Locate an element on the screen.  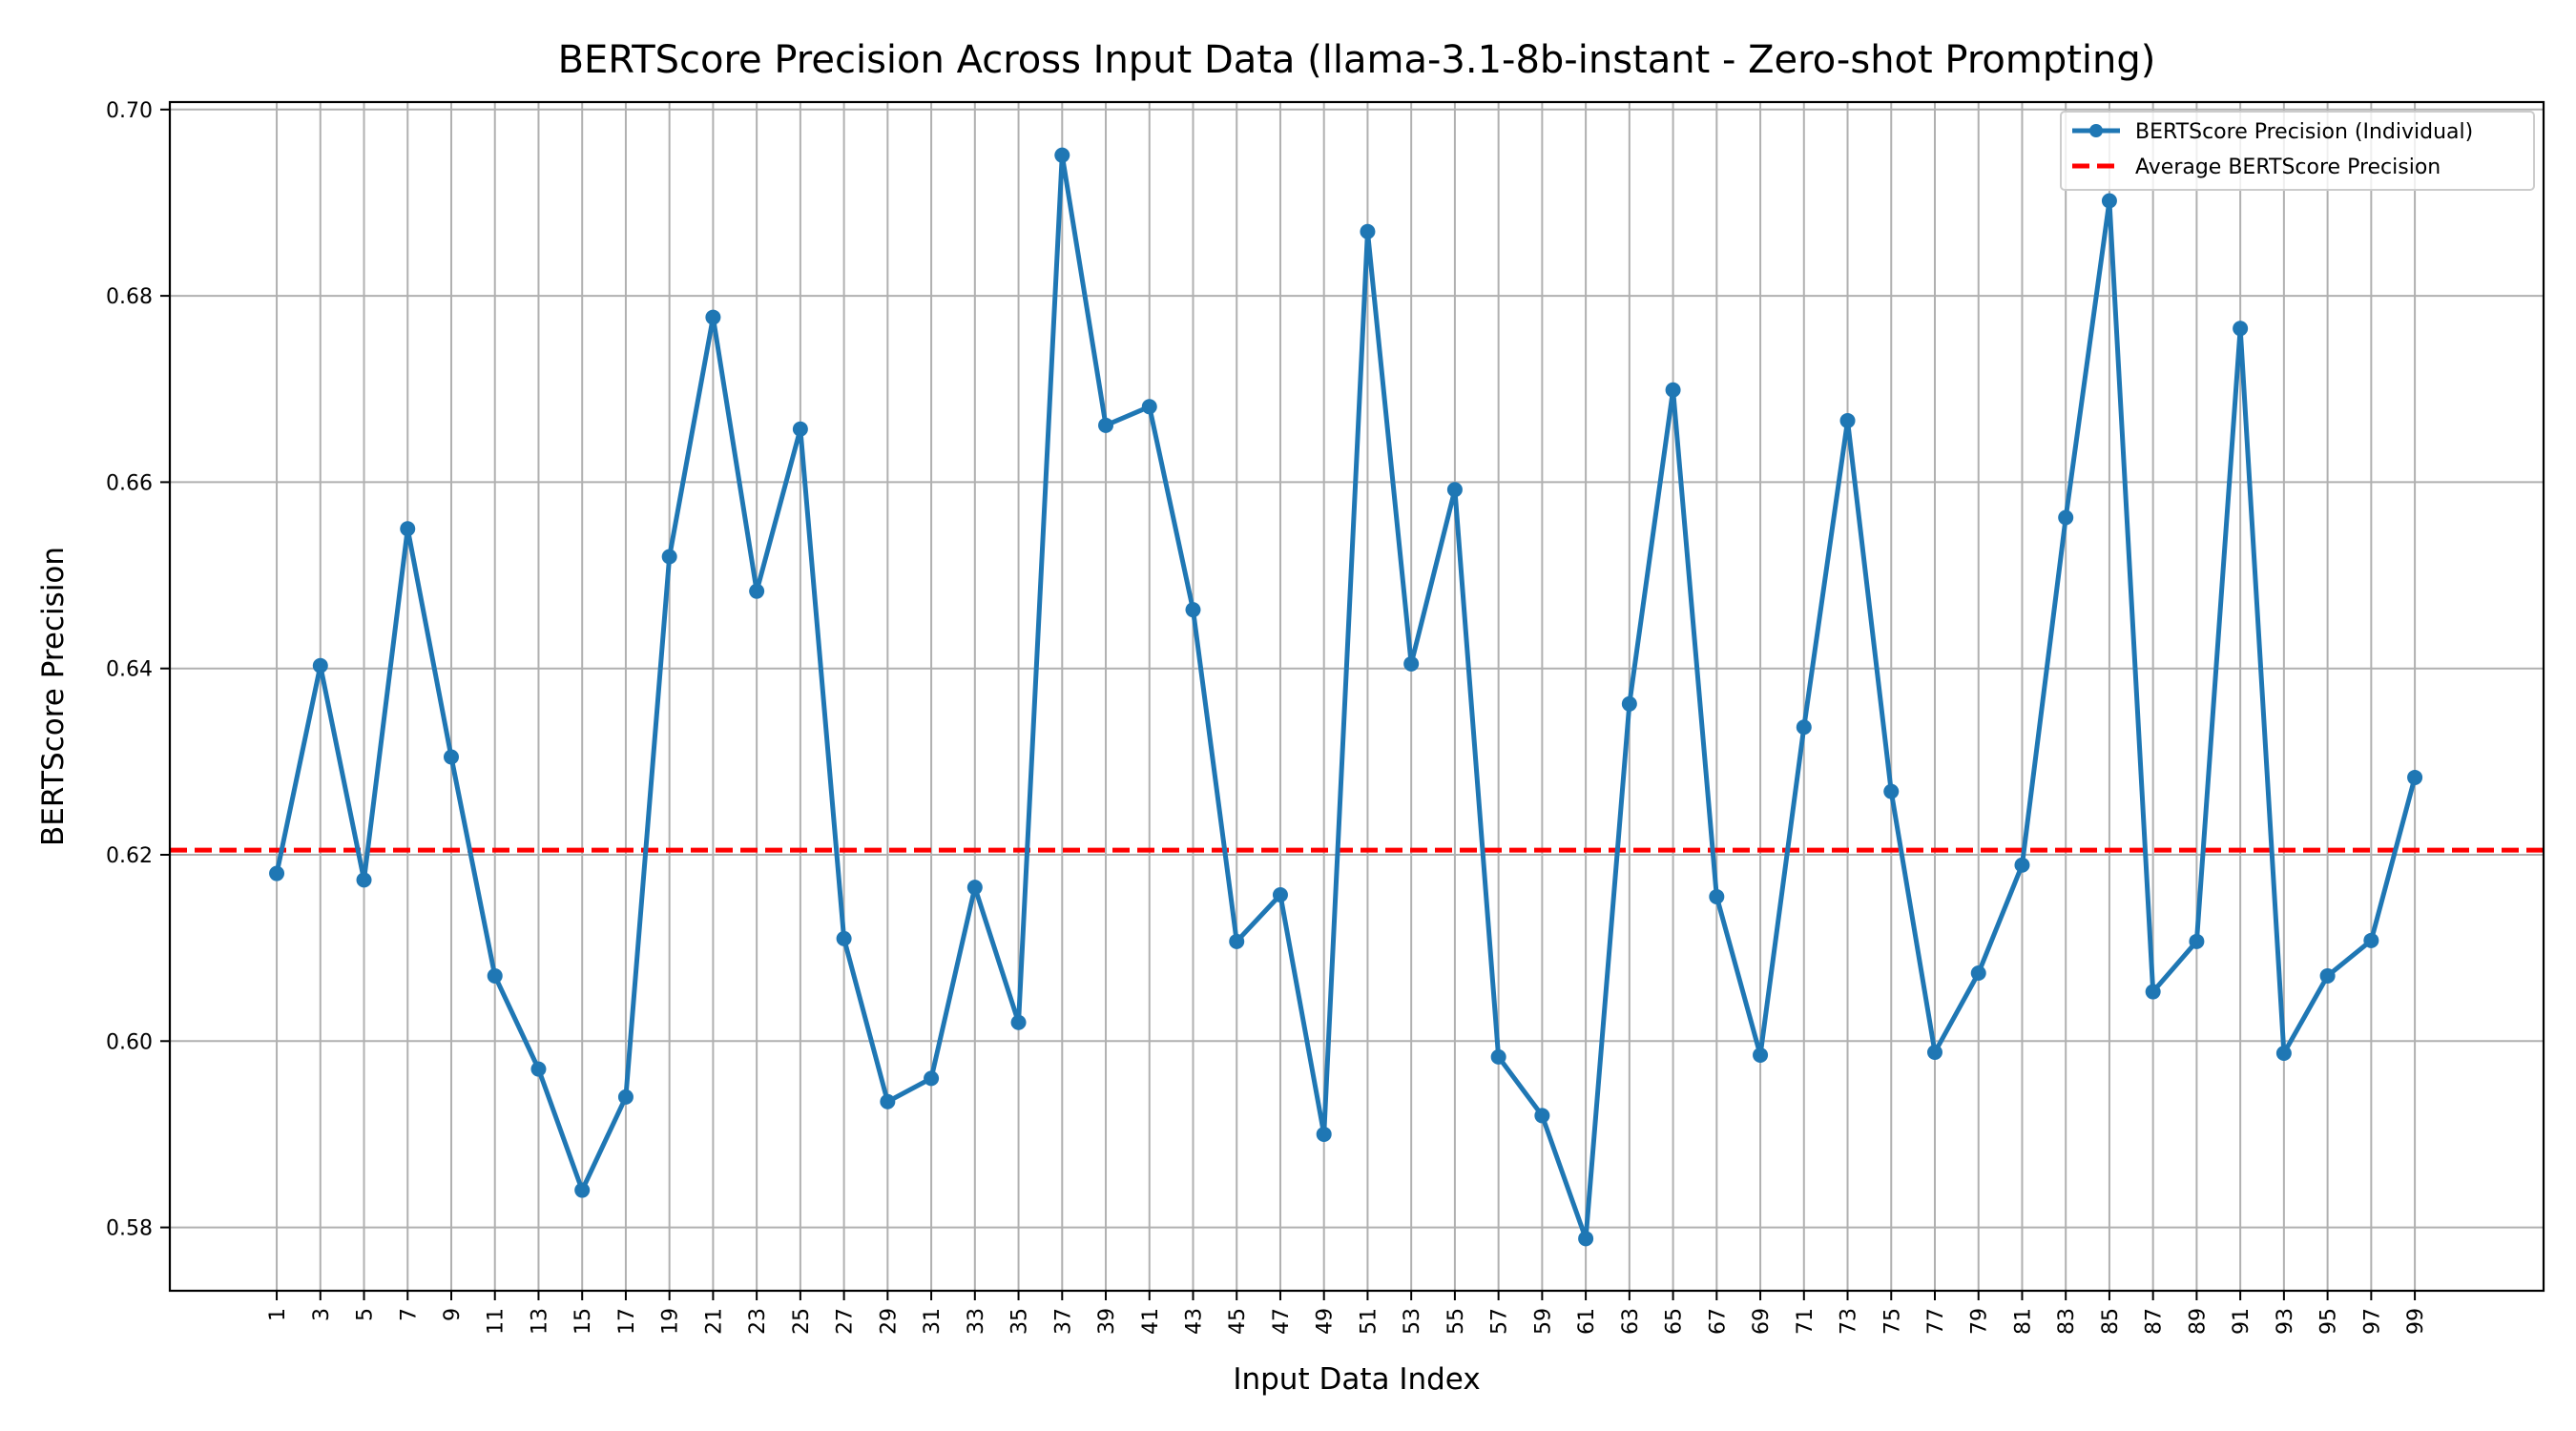
x-tick-label: 57 is located at coordinates (1500, 1321).